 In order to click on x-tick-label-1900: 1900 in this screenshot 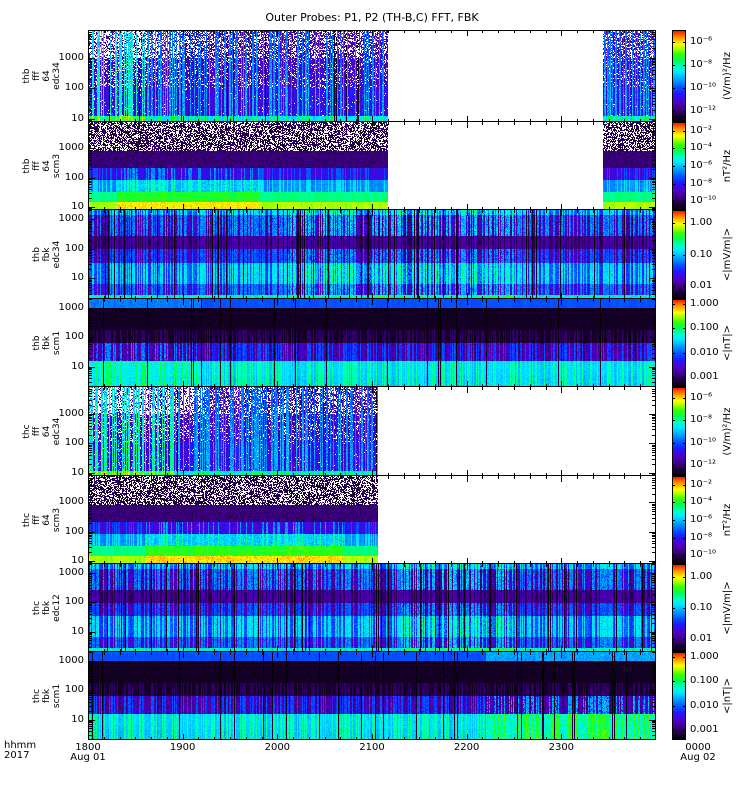, I will do `click(182, 747)`.